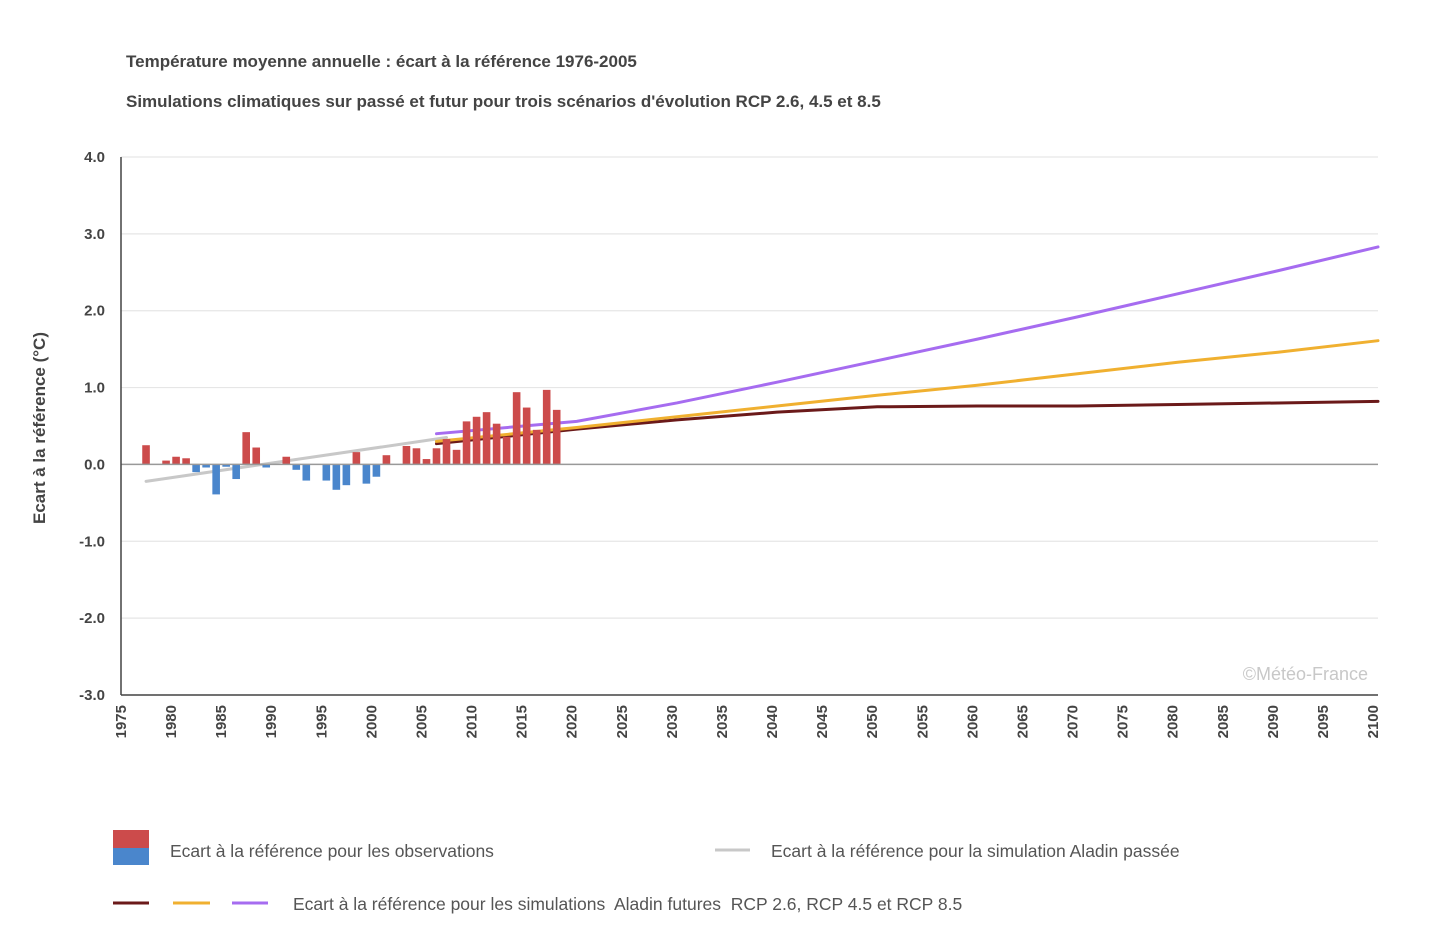  What do you see at coordinates (296, 467) in the screenshot?
I see `observation-bar-1992` at bounding box center [296, 467].